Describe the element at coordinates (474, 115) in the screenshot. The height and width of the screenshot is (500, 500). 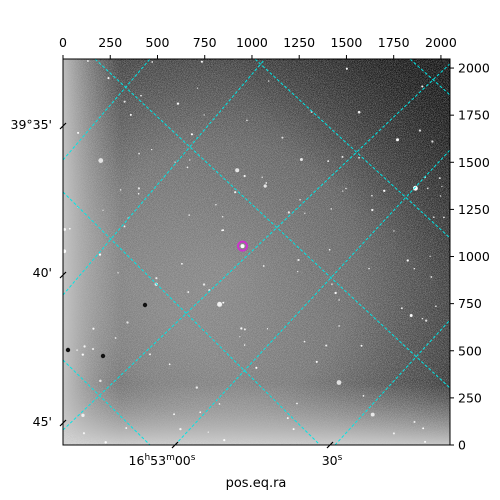
I see `y-tick-label-7: 1750` at that location.